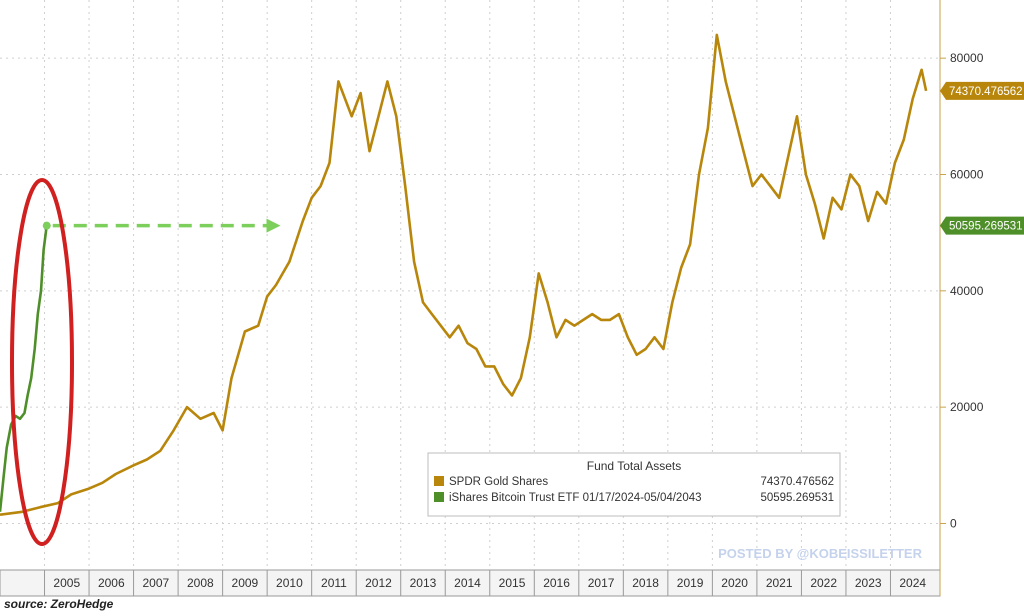 This screenshot has width=1024, height=616. What do you see at coordinates (986, 227) in the screenshot?
I see `bitcoin-value-label: 50595.269531` at bounding box center [986, 227].